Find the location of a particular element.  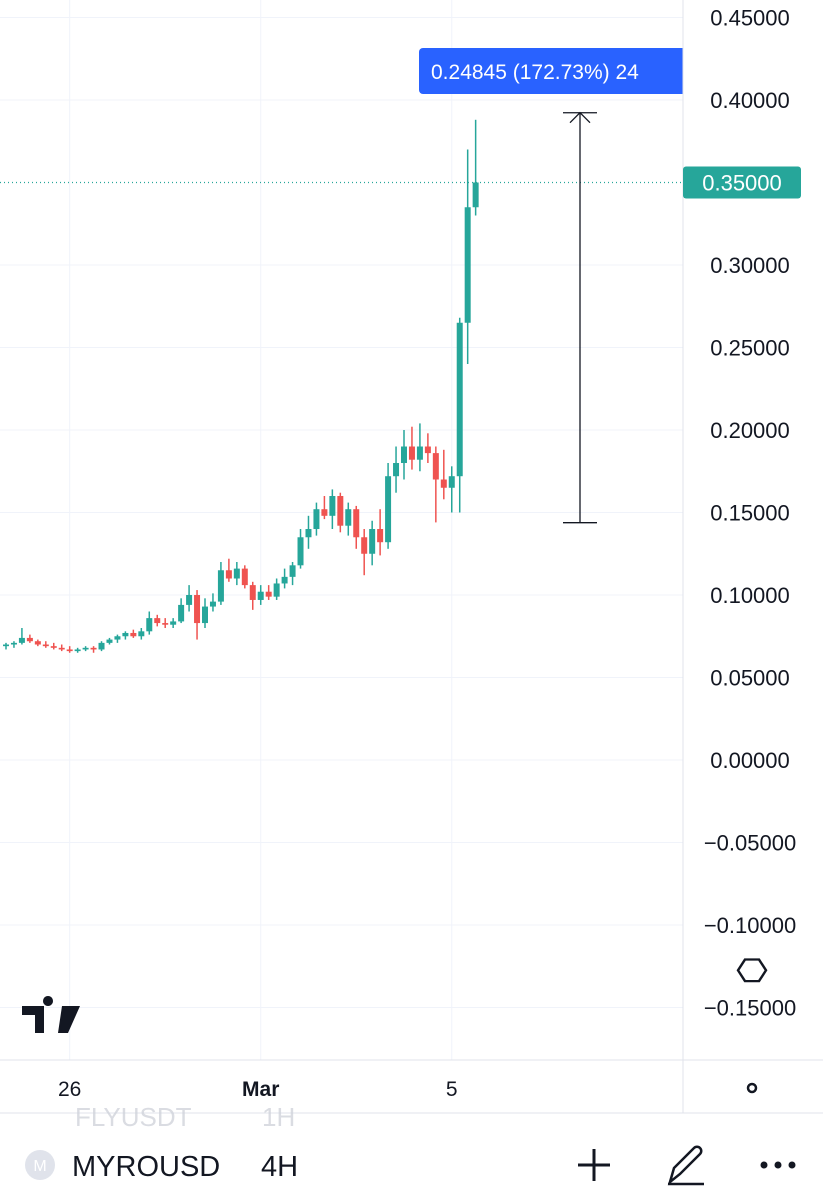

draw-button is located at coordinates (685, 1165).